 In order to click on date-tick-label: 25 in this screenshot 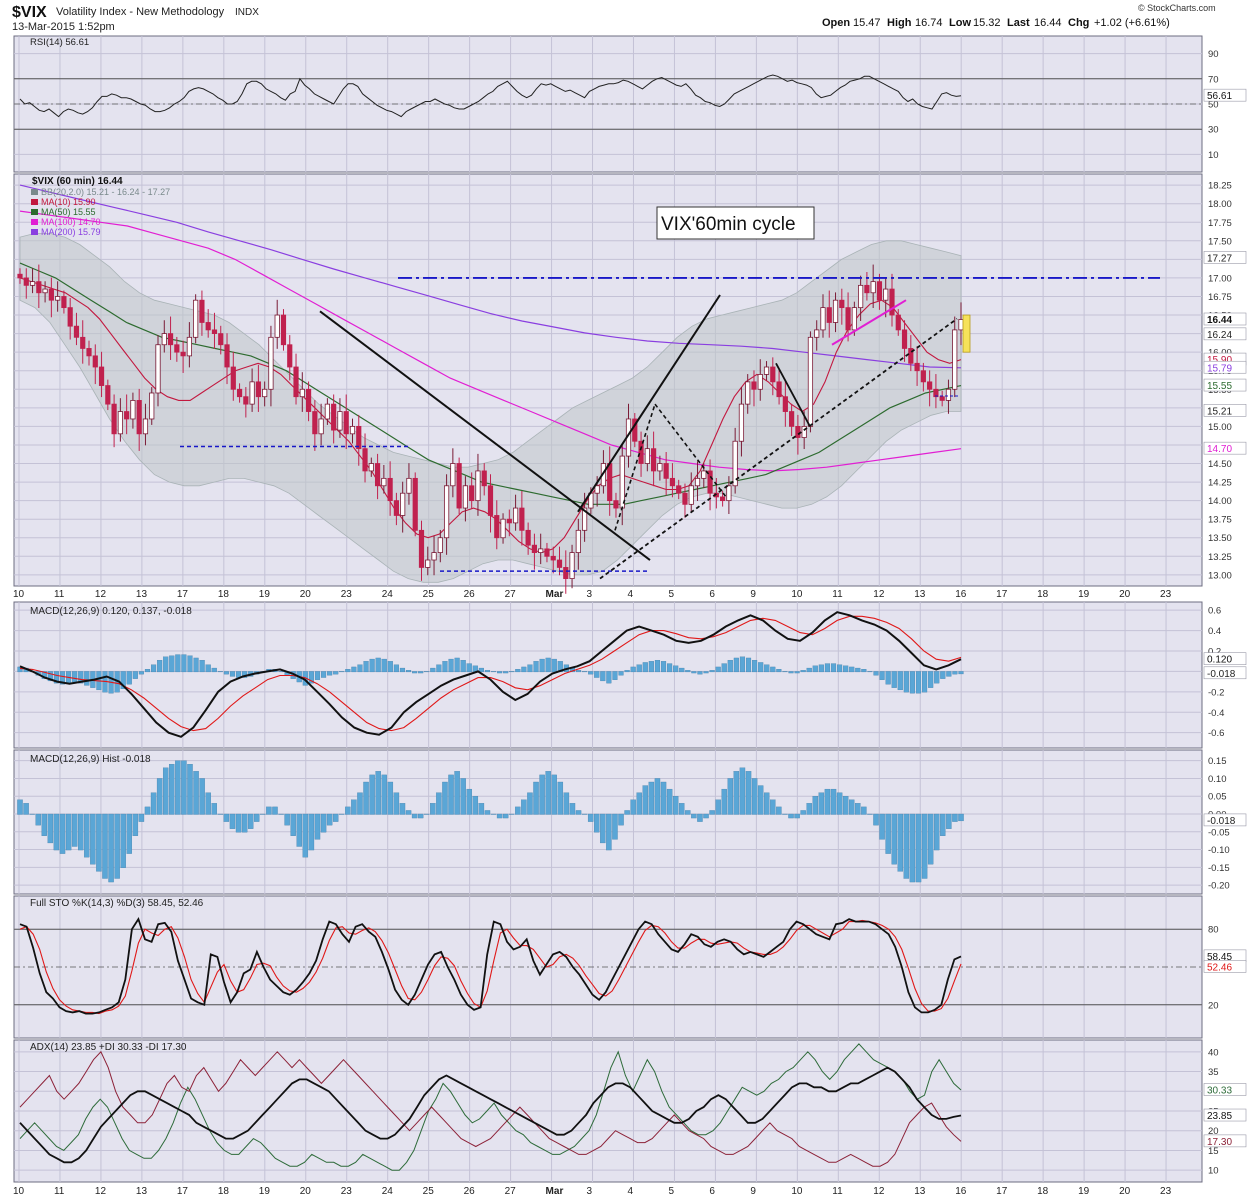, I will do `click(429, 1191)`.